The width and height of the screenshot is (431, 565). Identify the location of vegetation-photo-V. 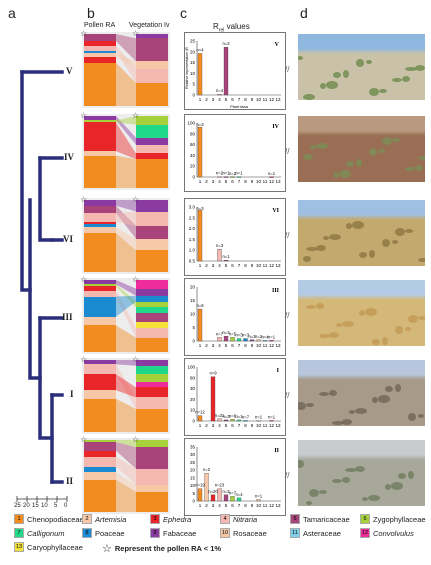
(361, 67).